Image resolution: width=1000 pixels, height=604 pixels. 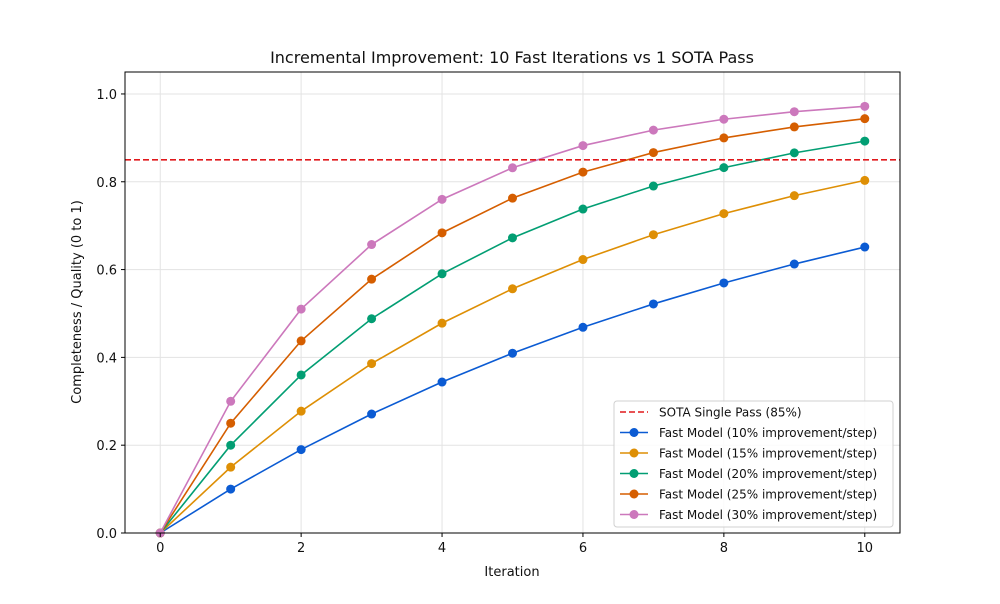 What do you see at coordinates (106, 358) in the screenshot?
I see `y-tick-label: 0.4` at bounding box center [106, 358].